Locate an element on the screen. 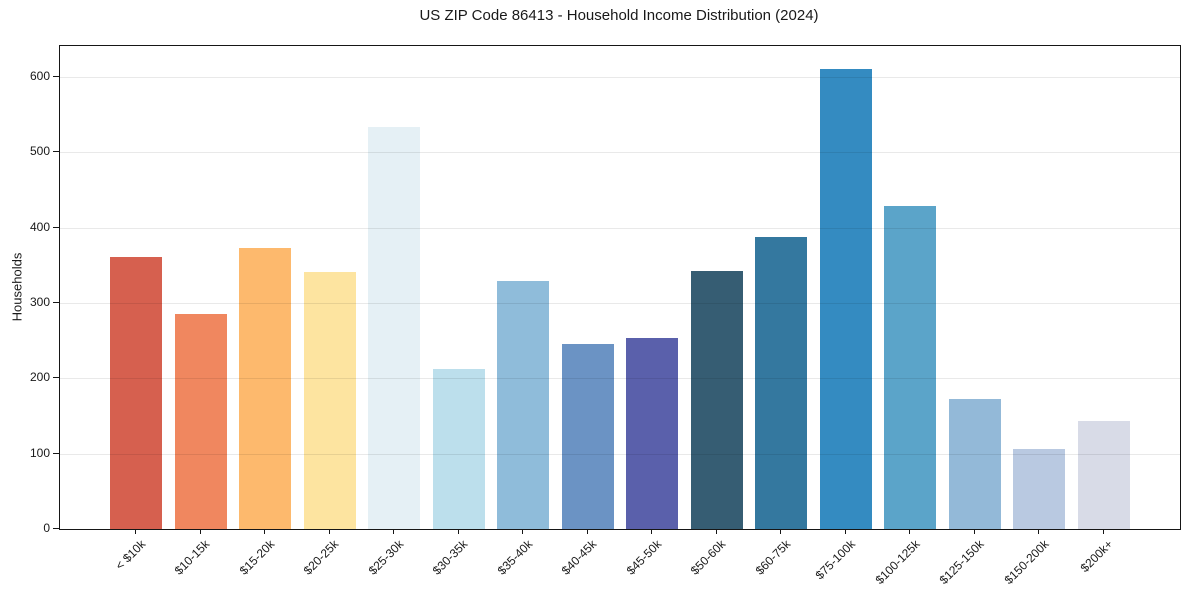  bar-$30-35k is located at coordinates (458, 449).